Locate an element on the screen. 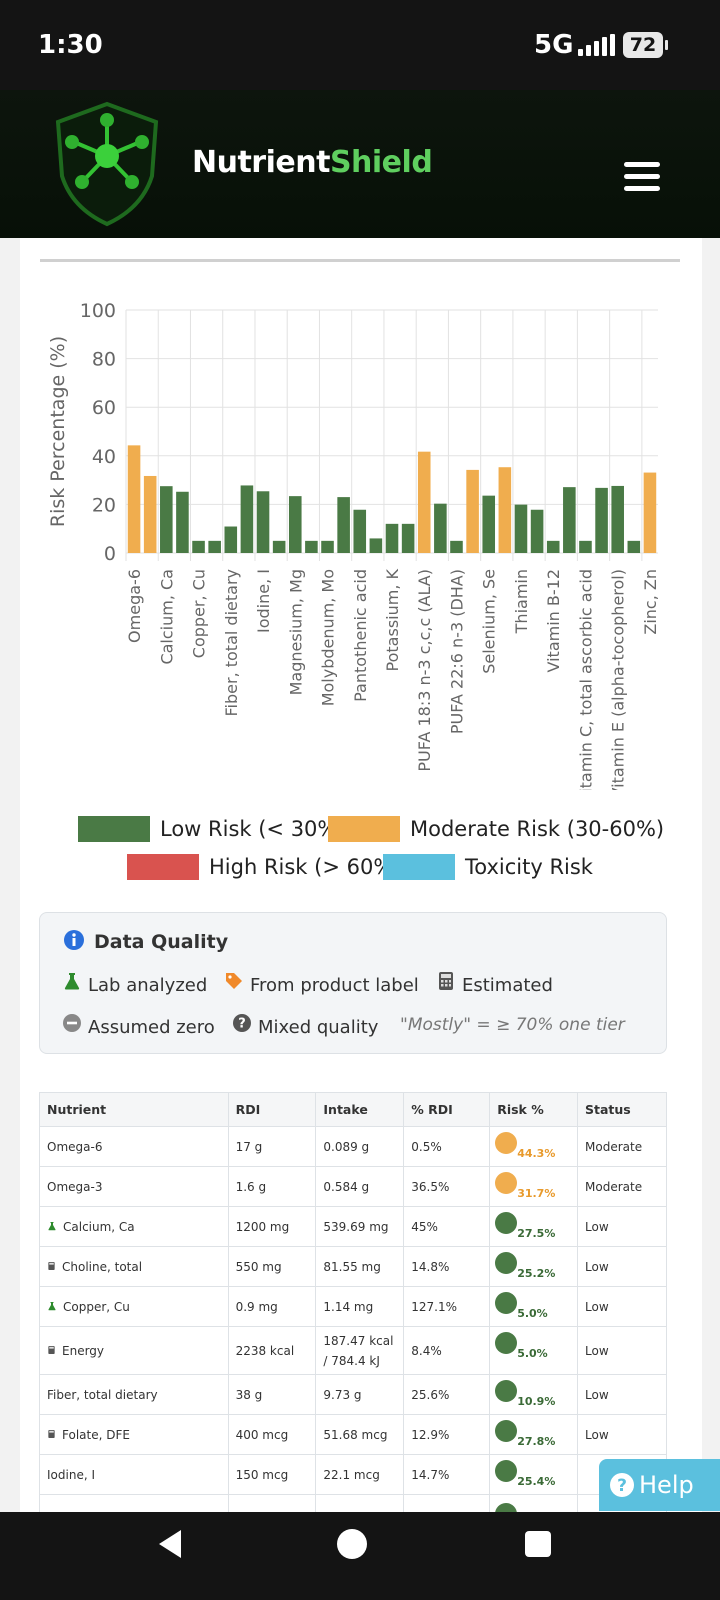  col-intake: Intake is located at coordinates (360, 1109).